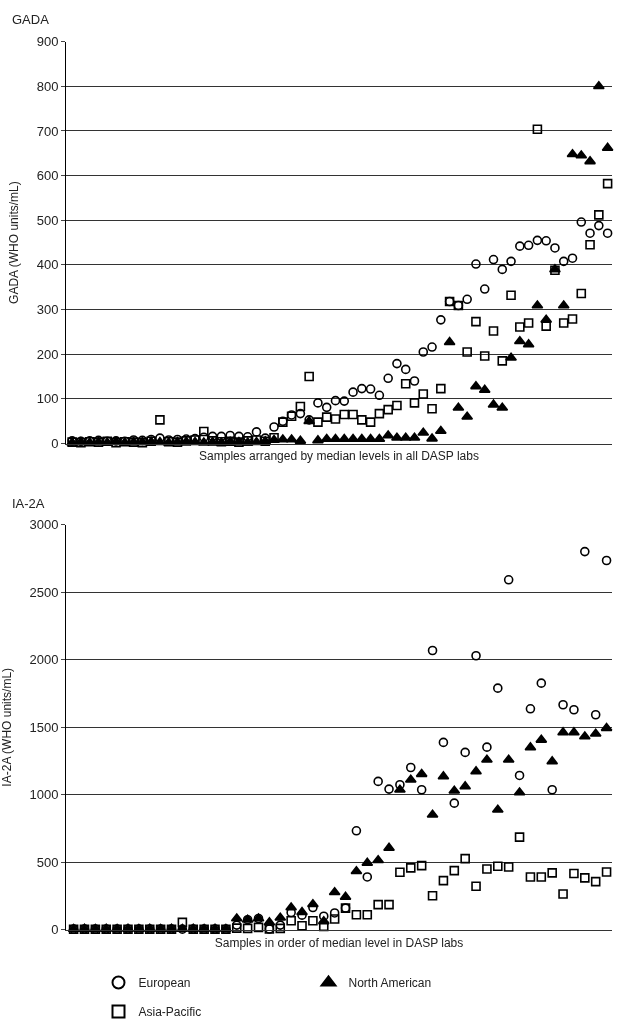  Describe the element at coordinates (44, 727) in the screenshot. I see `y-tick-label: 1500` at that location.